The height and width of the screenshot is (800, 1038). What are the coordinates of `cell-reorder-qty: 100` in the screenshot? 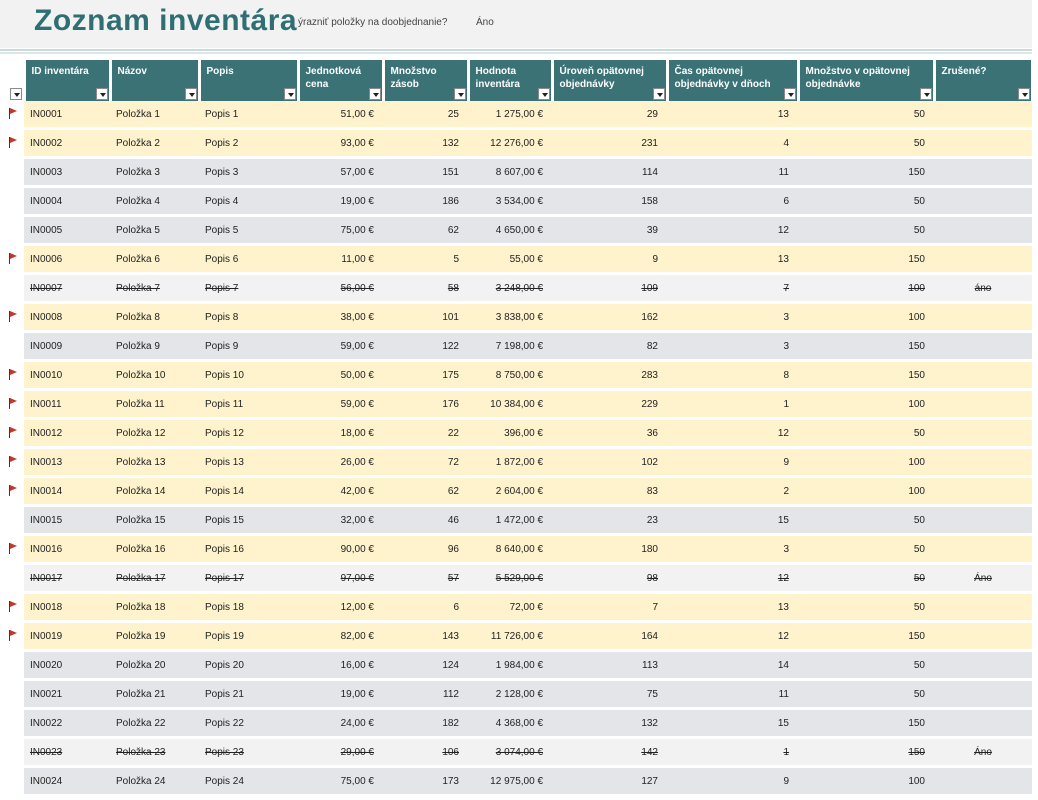 It's located at (866, 404).